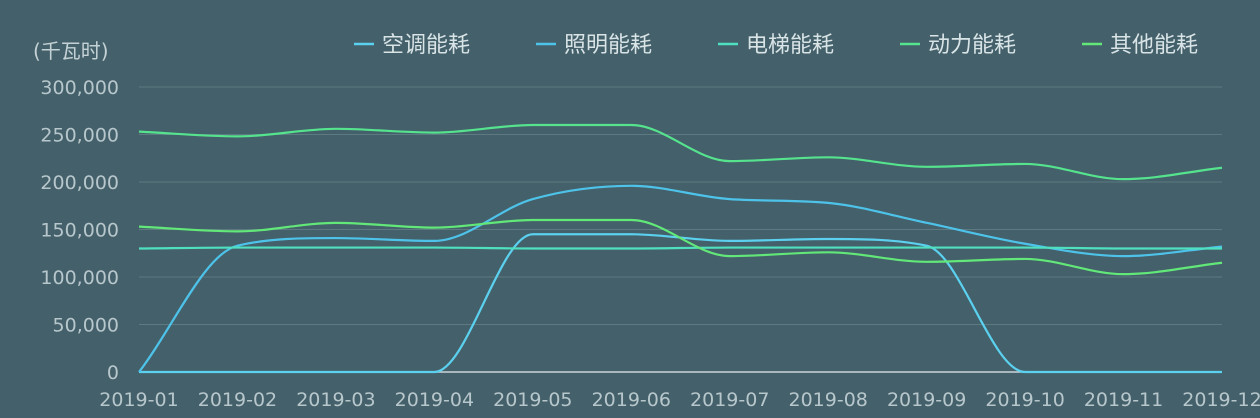  I want to click on x-tick-label: 2019-08, so click(827, 400).